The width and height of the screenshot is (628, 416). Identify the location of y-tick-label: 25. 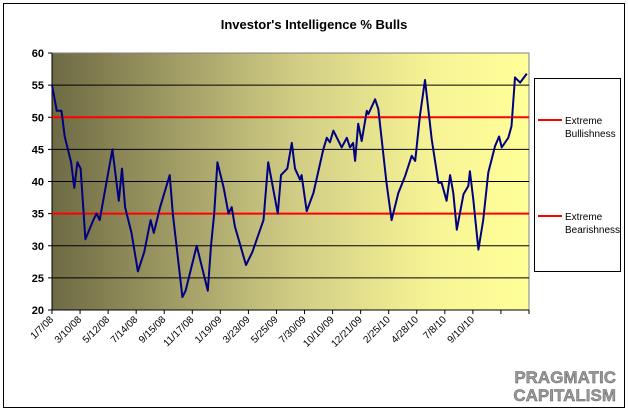
(38, 279).